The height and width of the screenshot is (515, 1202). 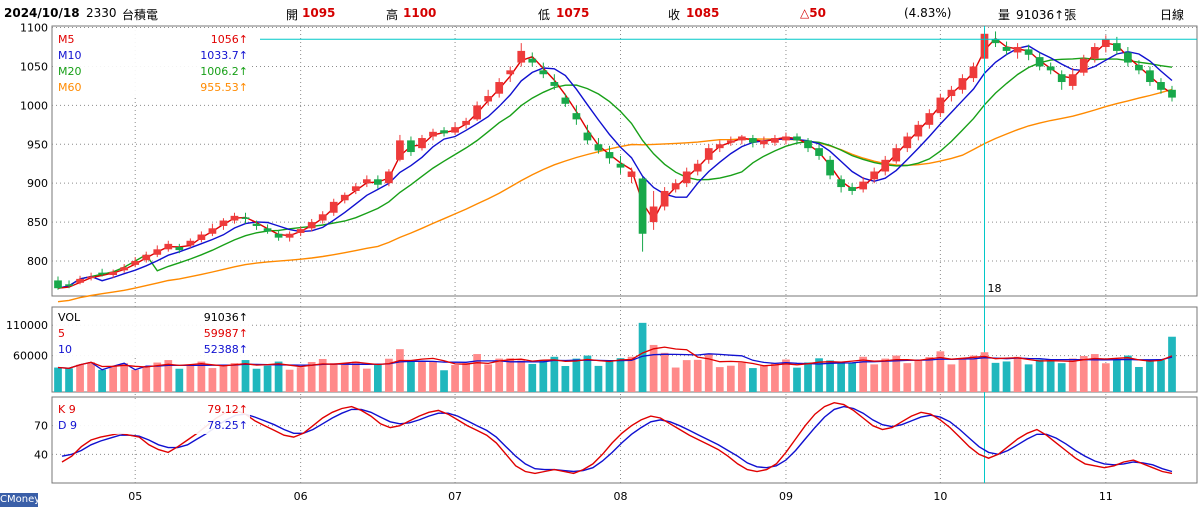 I want to click on legend-volume-value: 59987↑, so click(x=226, y=333).